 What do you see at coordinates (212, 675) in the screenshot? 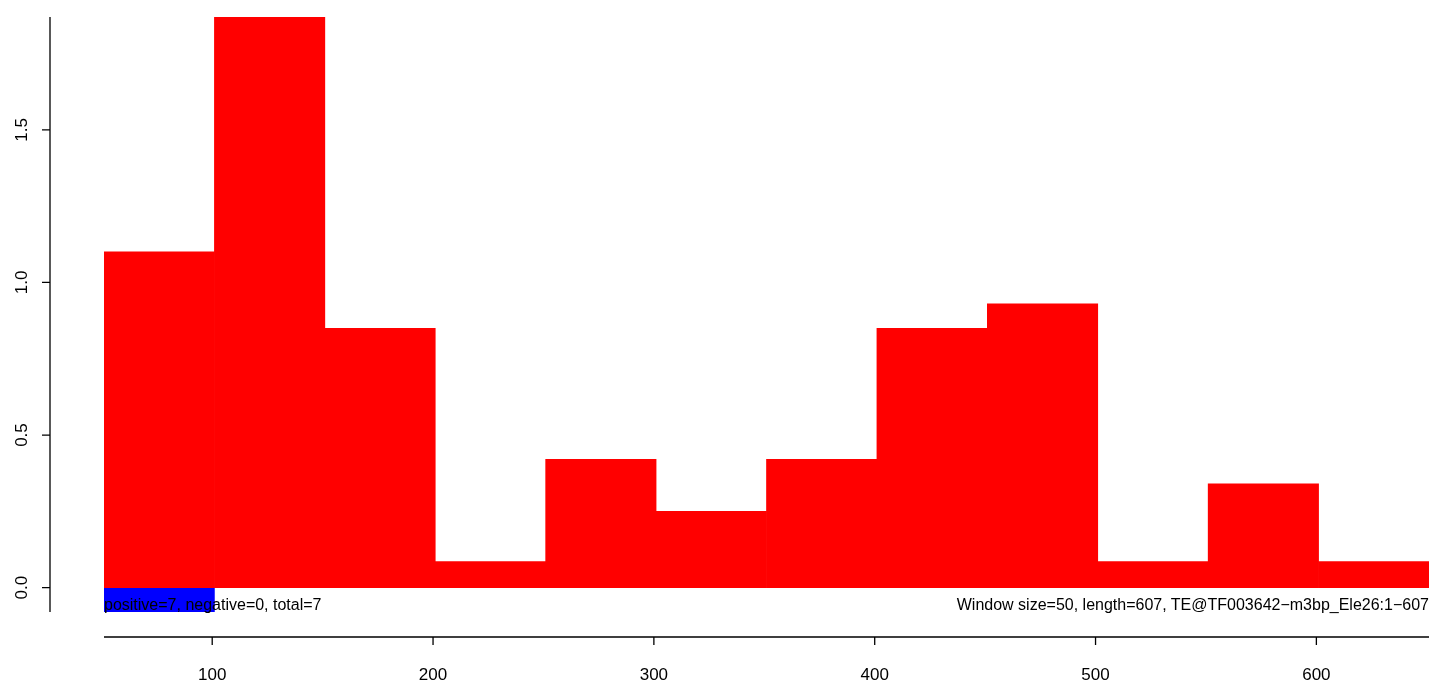
I see `x-tick-label: 100` at bounding box center [212, 675].